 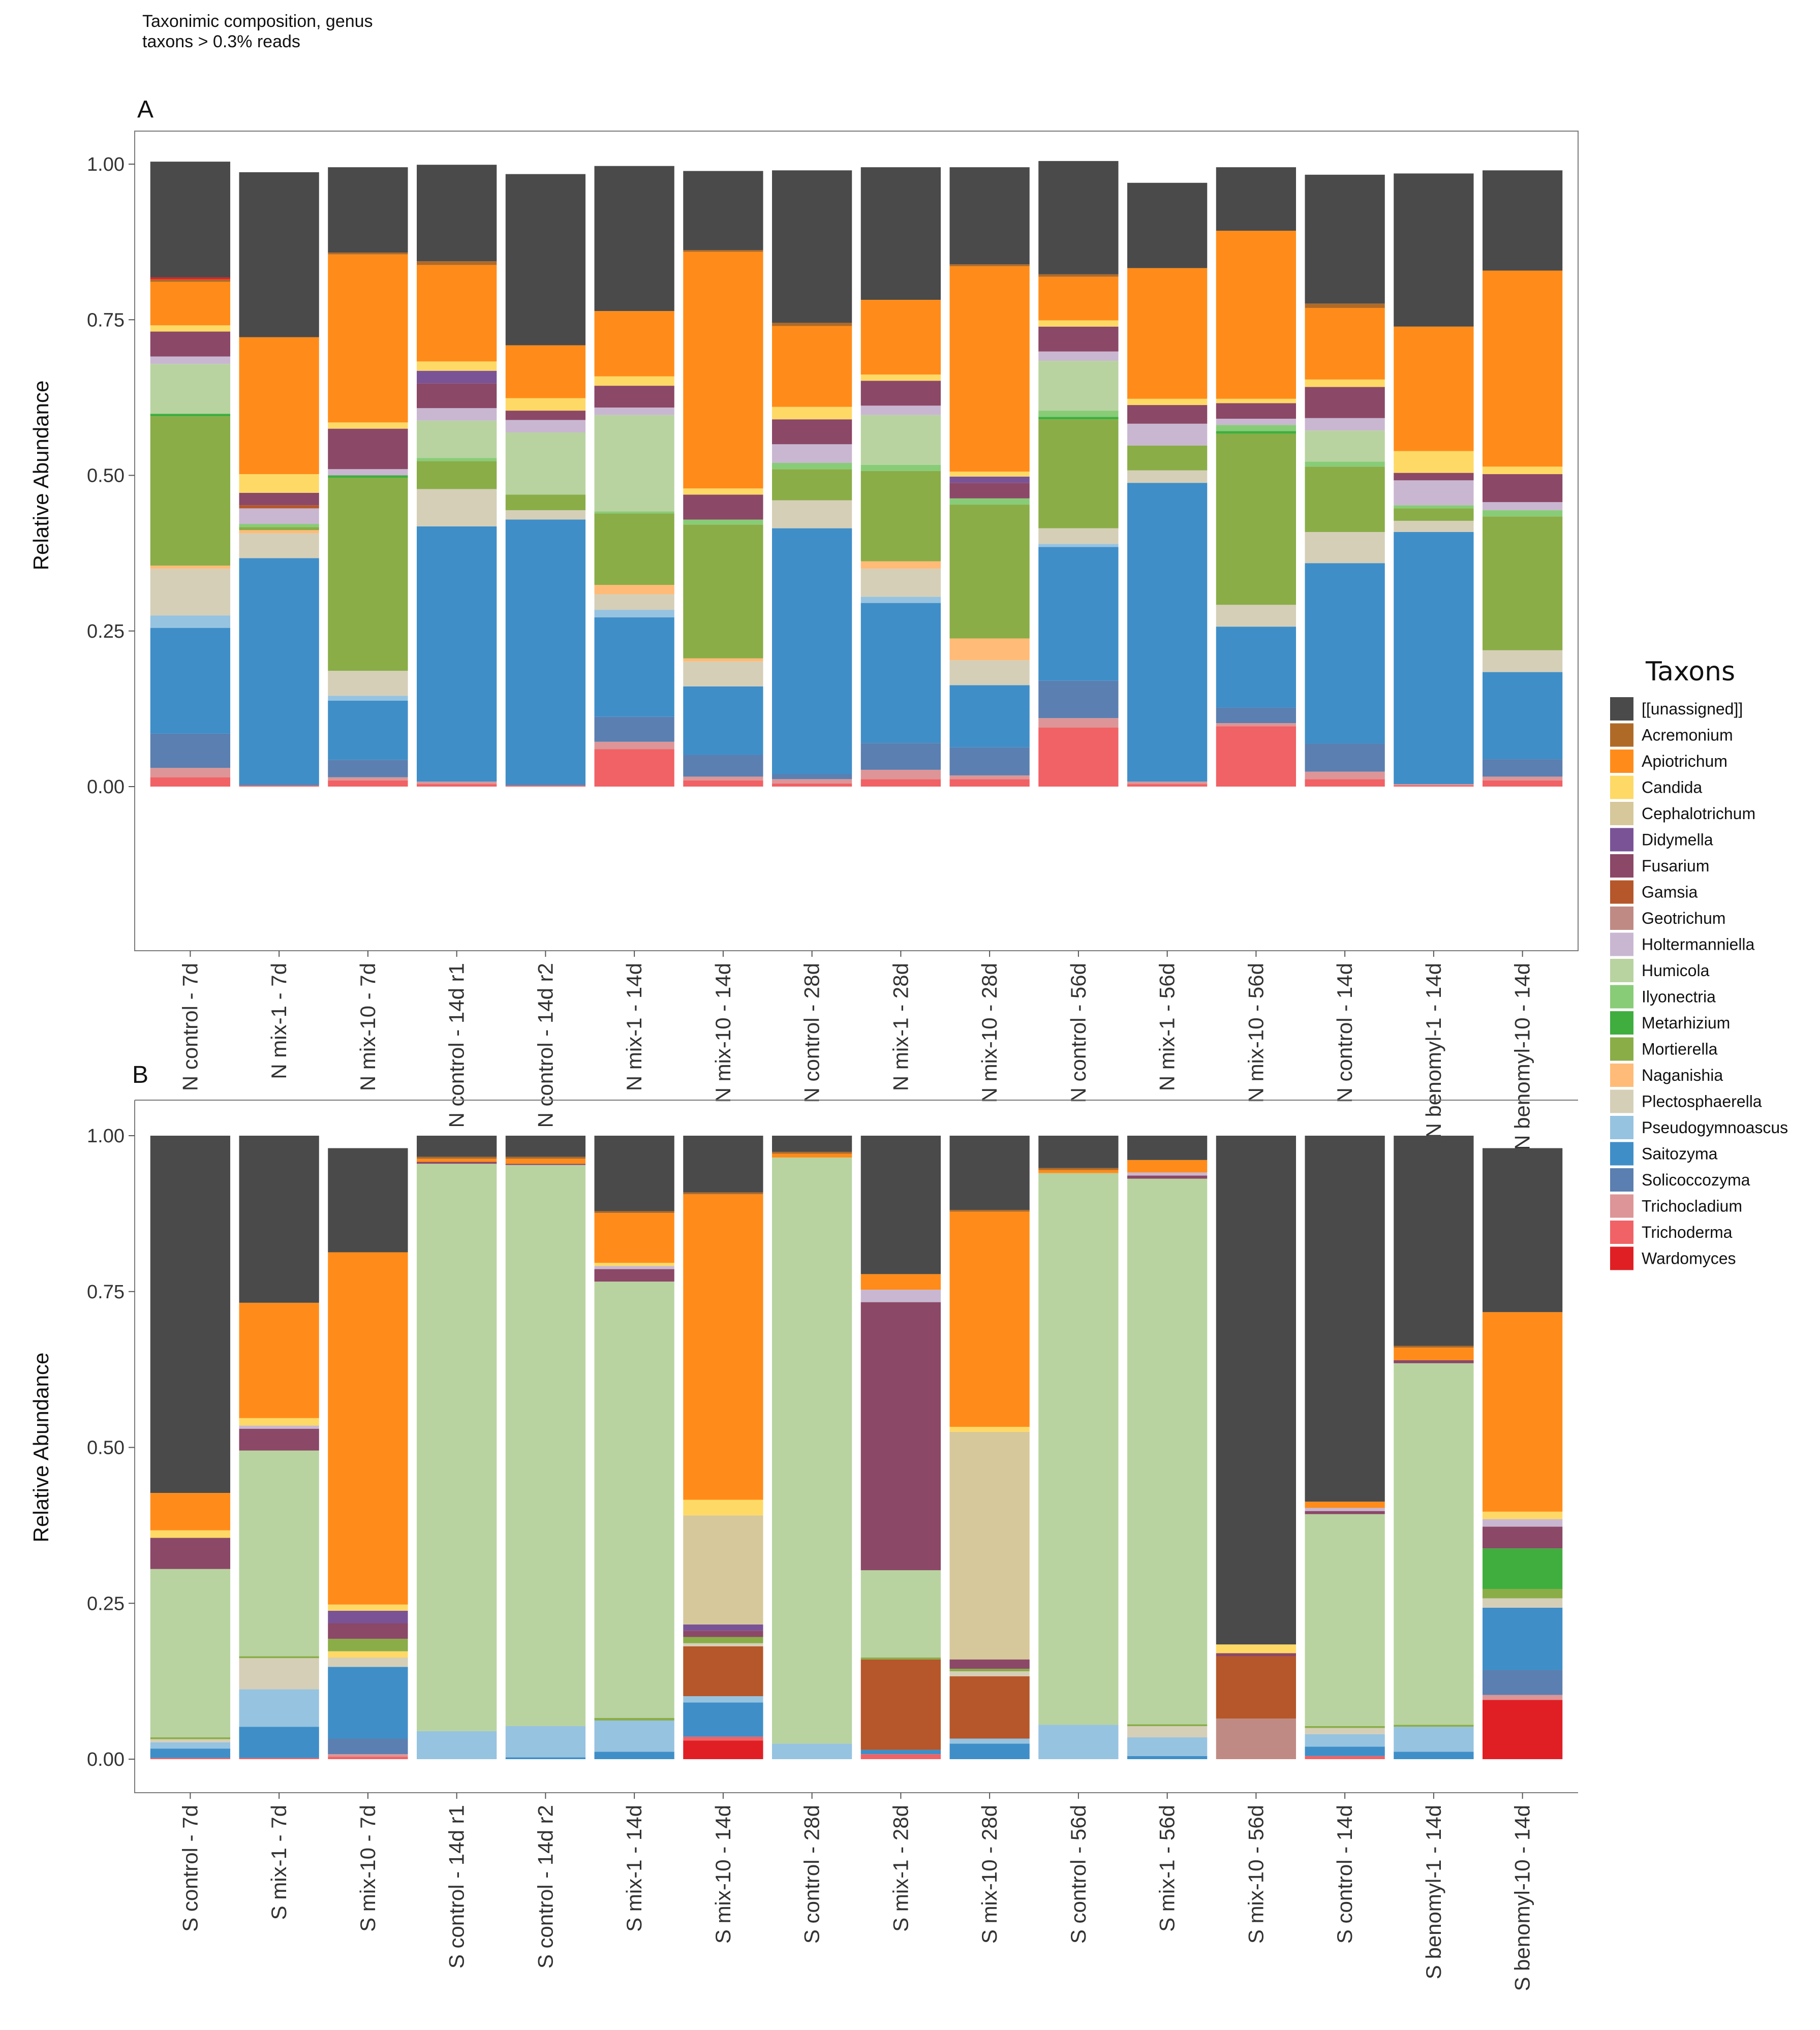 I want to click on legend-item-ilyonectria: Ilyonectria, so click(x=1663, y=997).